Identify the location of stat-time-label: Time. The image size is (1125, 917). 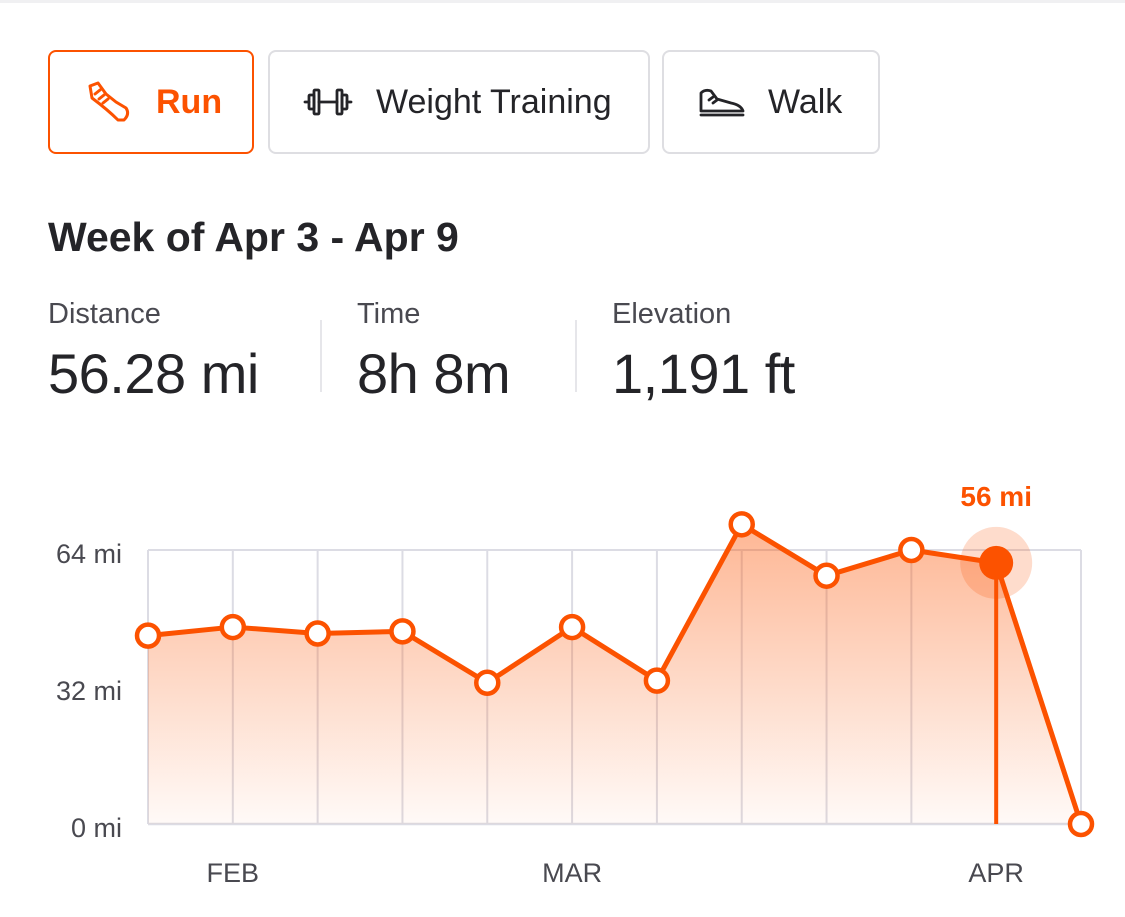
(389, 314).